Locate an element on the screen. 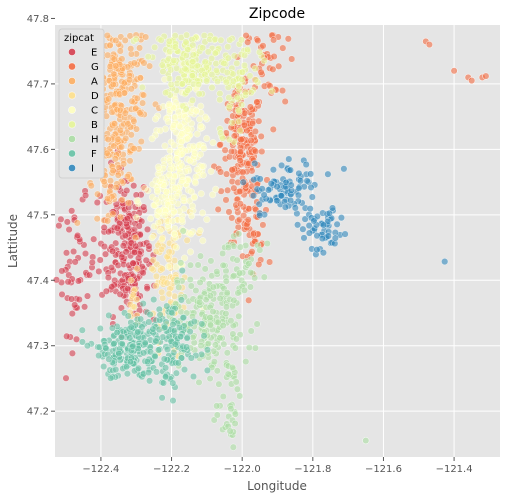 The height and width of the screenshot is (500, 507). legend-label: A is located at coordinates (94, 82).